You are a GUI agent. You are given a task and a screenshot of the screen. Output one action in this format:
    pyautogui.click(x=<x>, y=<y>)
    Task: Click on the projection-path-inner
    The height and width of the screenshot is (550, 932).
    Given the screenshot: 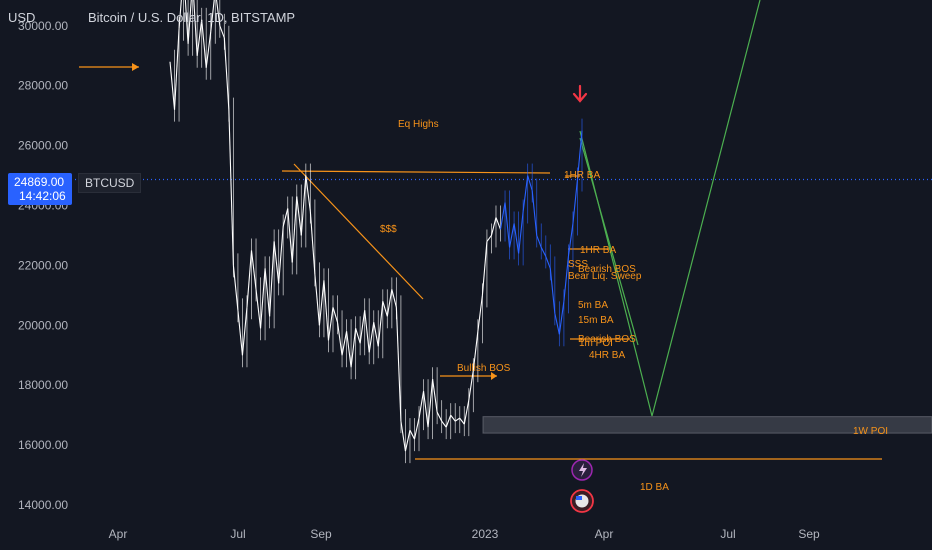 What is the action you would take?
    pyautogui.click(x=609, y=241)
    